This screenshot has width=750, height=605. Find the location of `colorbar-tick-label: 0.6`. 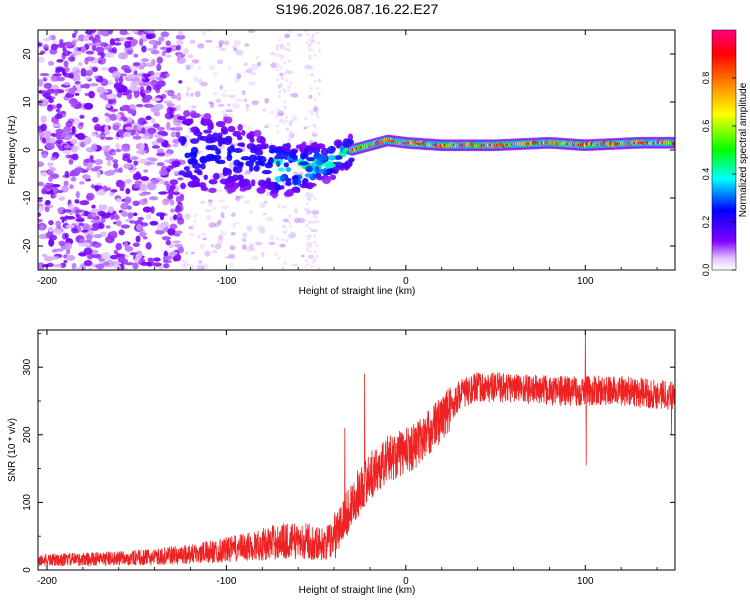

colorbar-tick-label: 0.6 is located at coordinates (706, 126).